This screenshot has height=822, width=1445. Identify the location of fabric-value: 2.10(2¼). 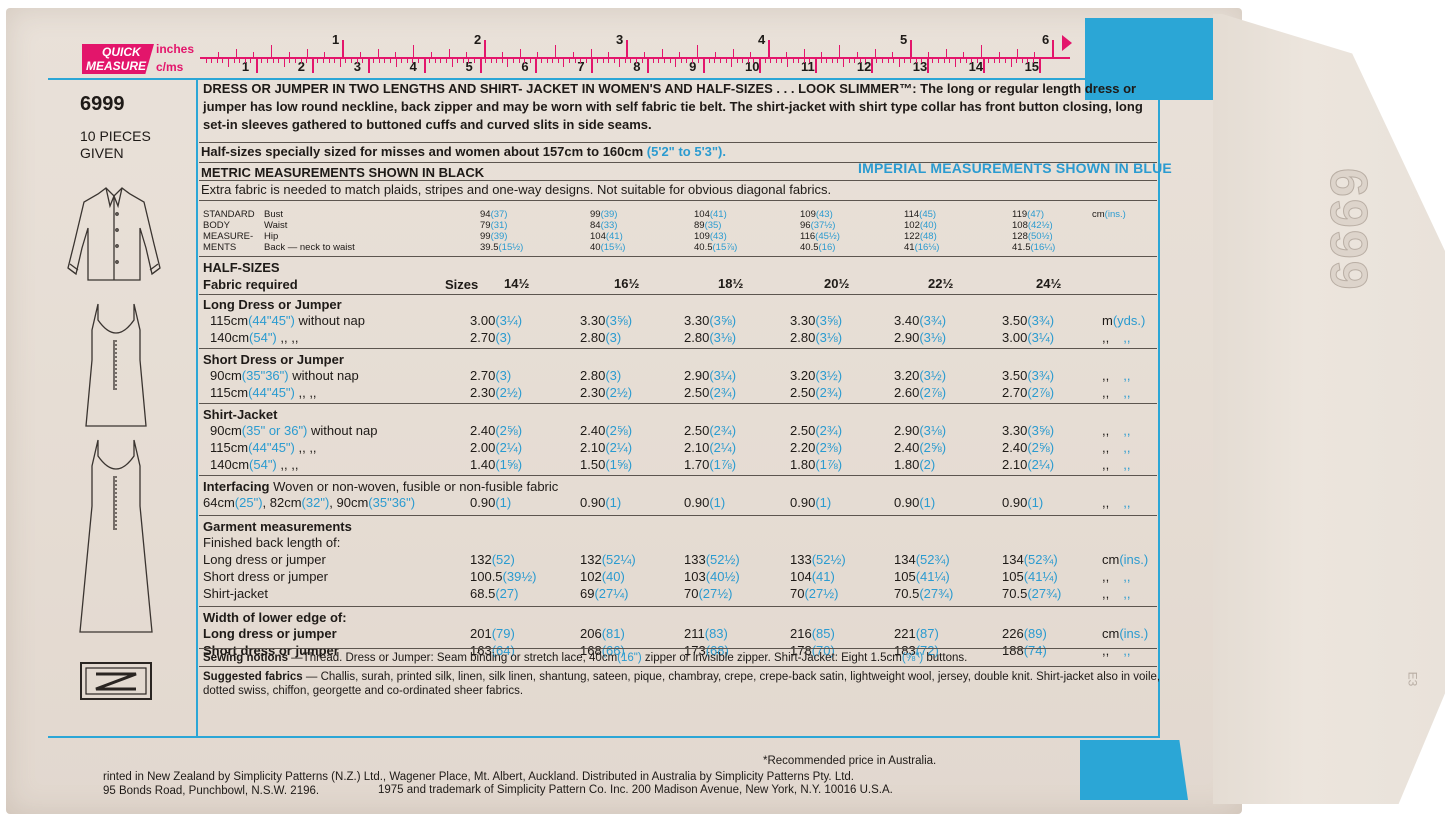
(710, 448).